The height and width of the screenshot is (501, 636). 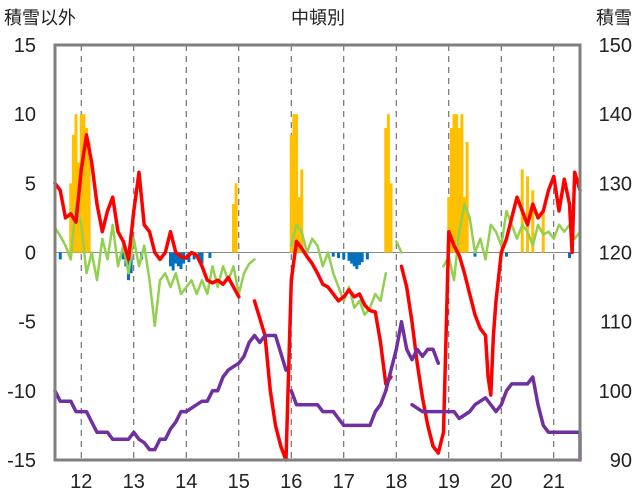 What do you see at coordinates (396, 482) in the screenshot?
I see `x-tick-label-6: 18` at bounding box center [396, 482].